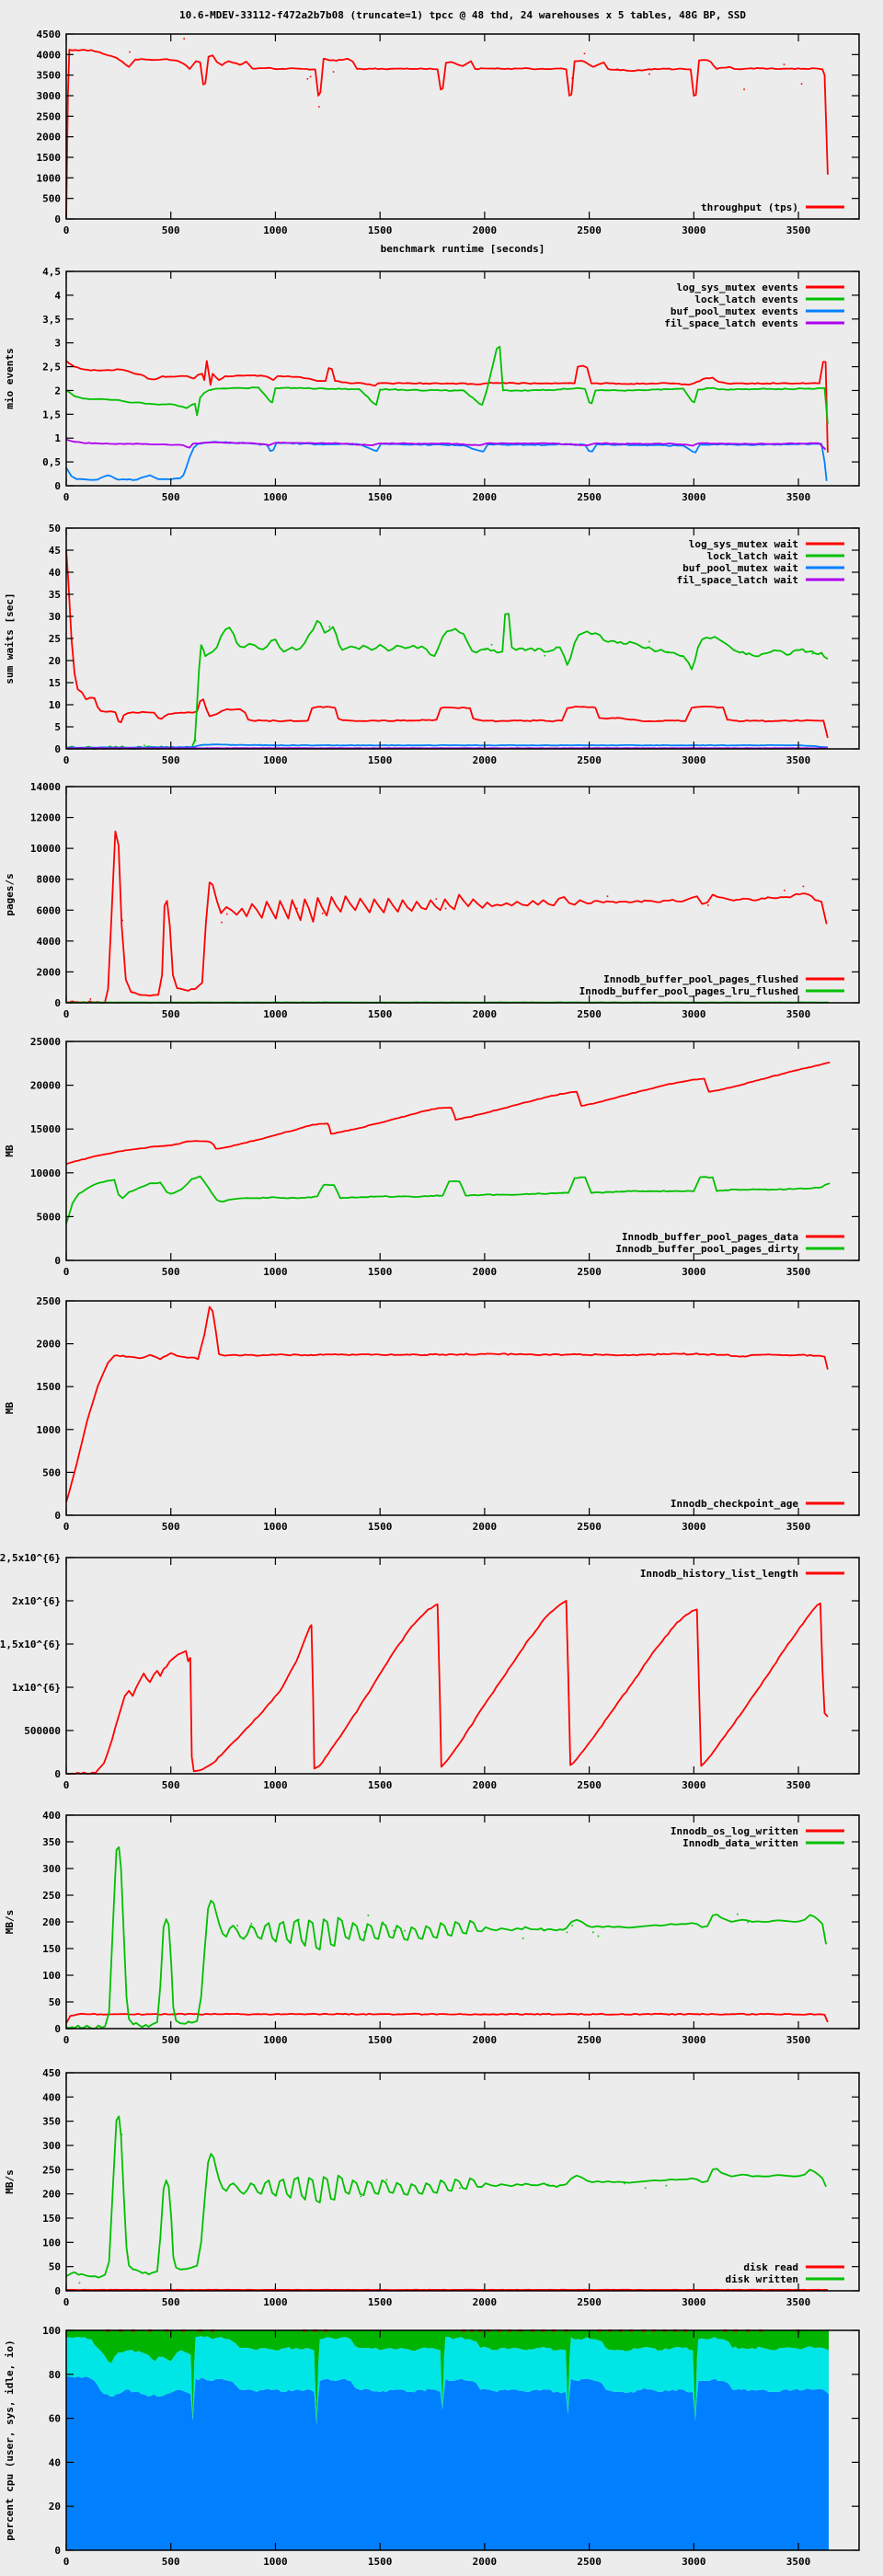  What do you see at coordinates (447, 917) in the screenshot?
I see `series-innodb-buffer-pool-pages-flushed` at bounding box center [447, 917].